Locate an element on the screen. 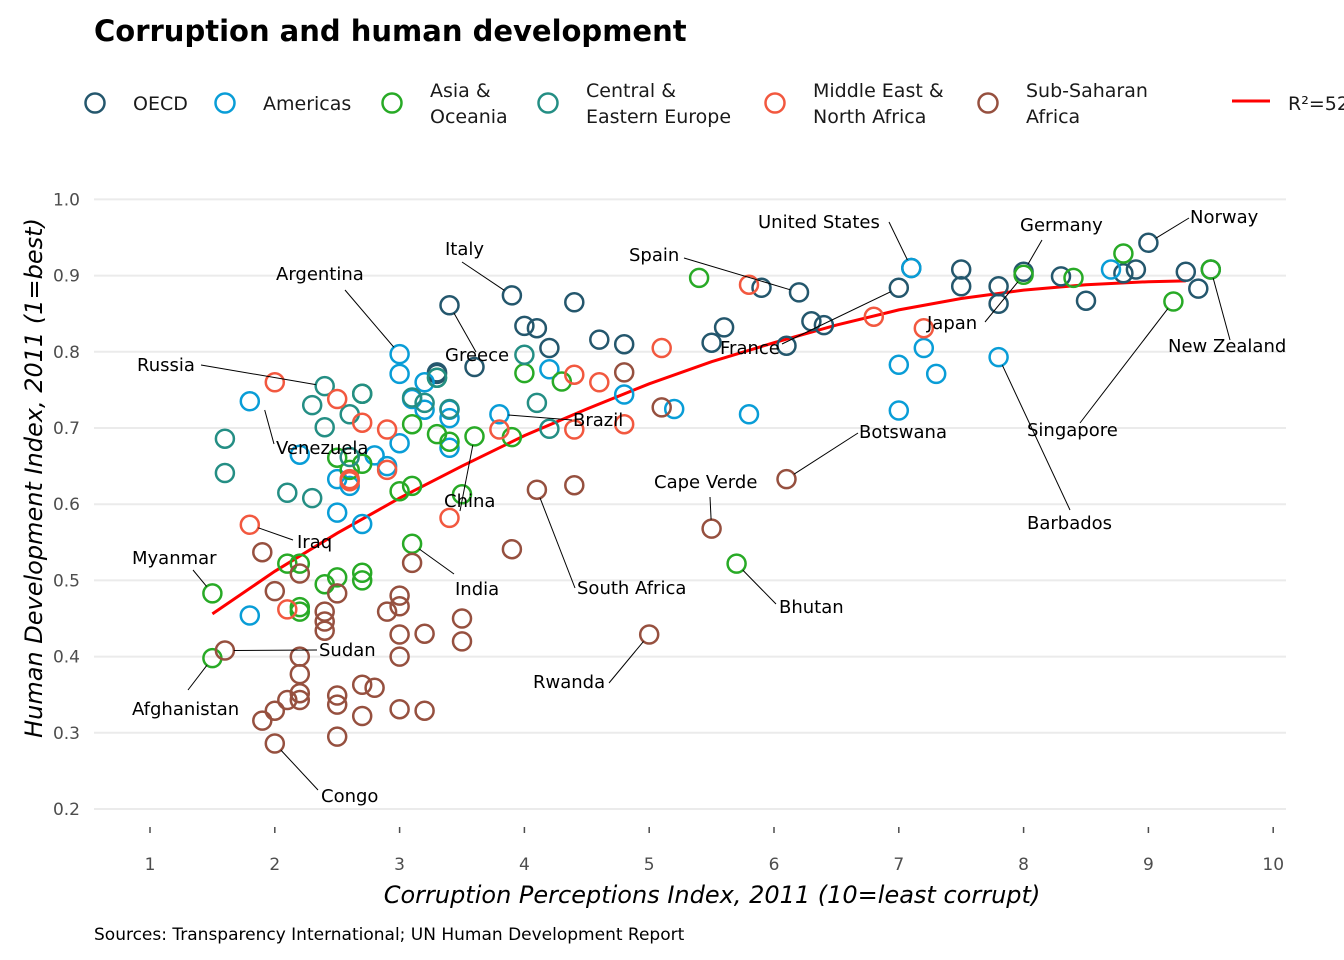 The image size is (1344, 960). legend-label-ssa: Sub-Saharan is located at coordinates (1087, 91).